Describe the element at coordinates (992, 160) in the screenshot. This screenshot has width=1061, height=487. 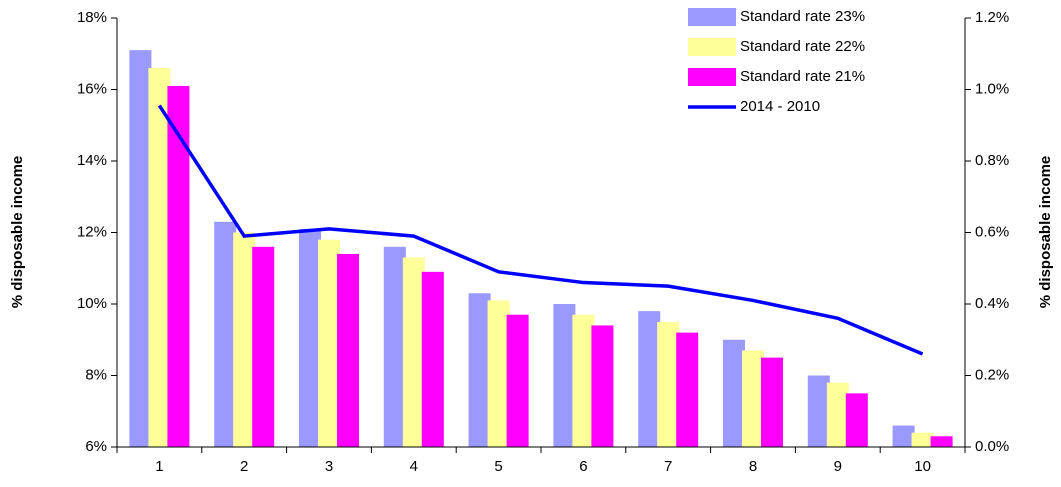
I see `y2-tick-label: 0.8%` at that location.